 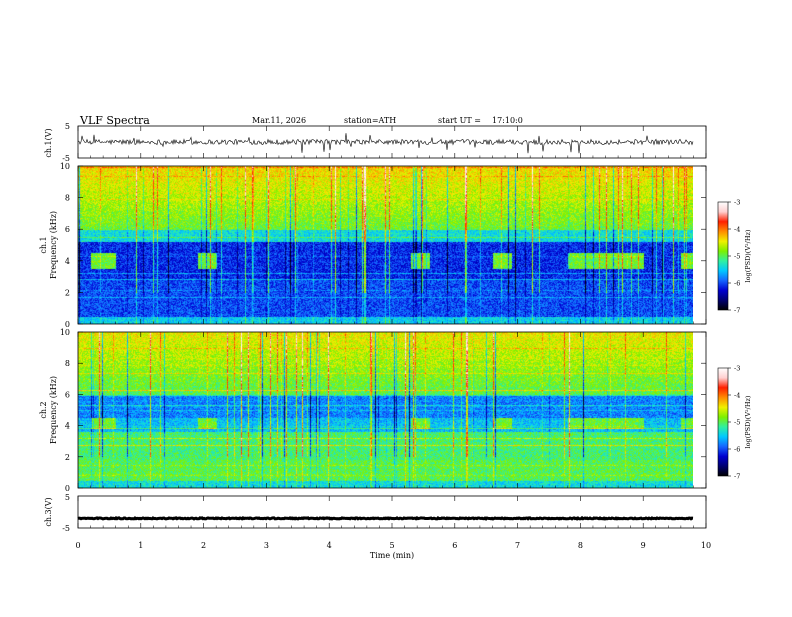 What do you see at coordinates (748, 421) in the screenshot?
I see `ch2-colorbar-label: log(PSD)(V²/Hz)` at bounding box center [748, 421].